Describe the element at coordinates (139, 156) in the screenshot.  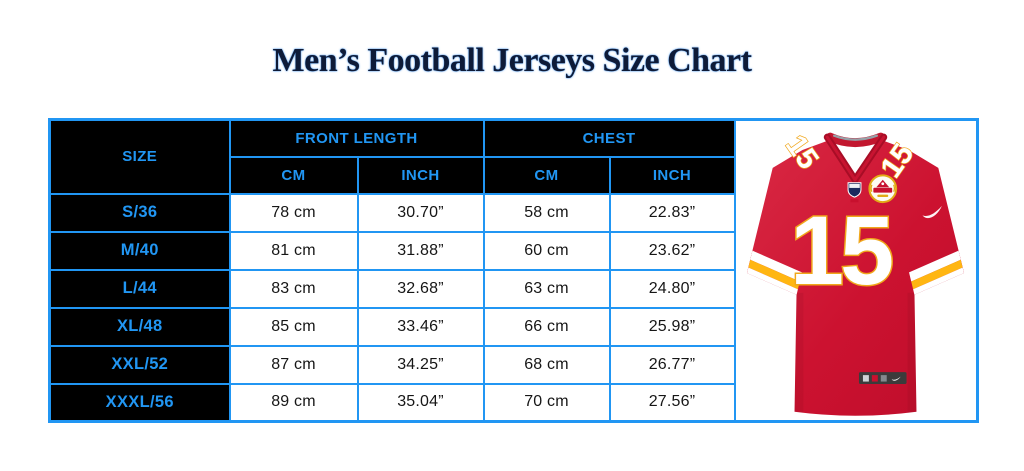
I see `col-header-size: SIZE` at that location.